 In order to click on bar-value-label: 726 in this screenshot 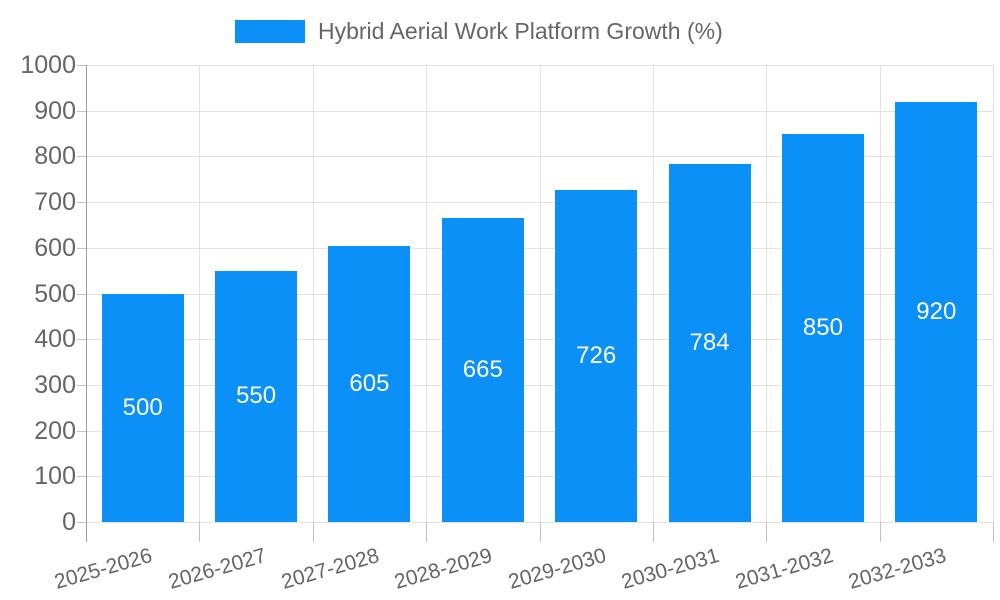, I will do `click(596, 356)`.